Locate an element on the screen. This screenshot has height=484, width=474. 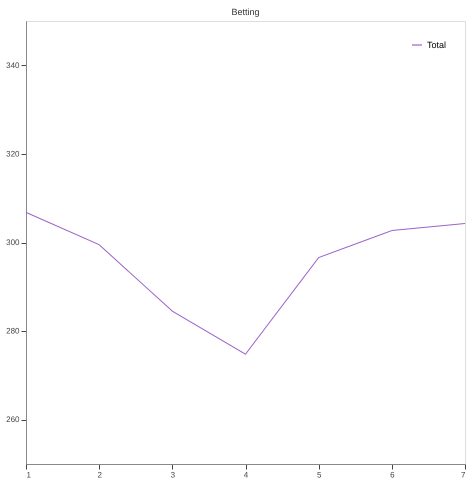
y-tick-label: 280 is located at coordinates (13, 331).